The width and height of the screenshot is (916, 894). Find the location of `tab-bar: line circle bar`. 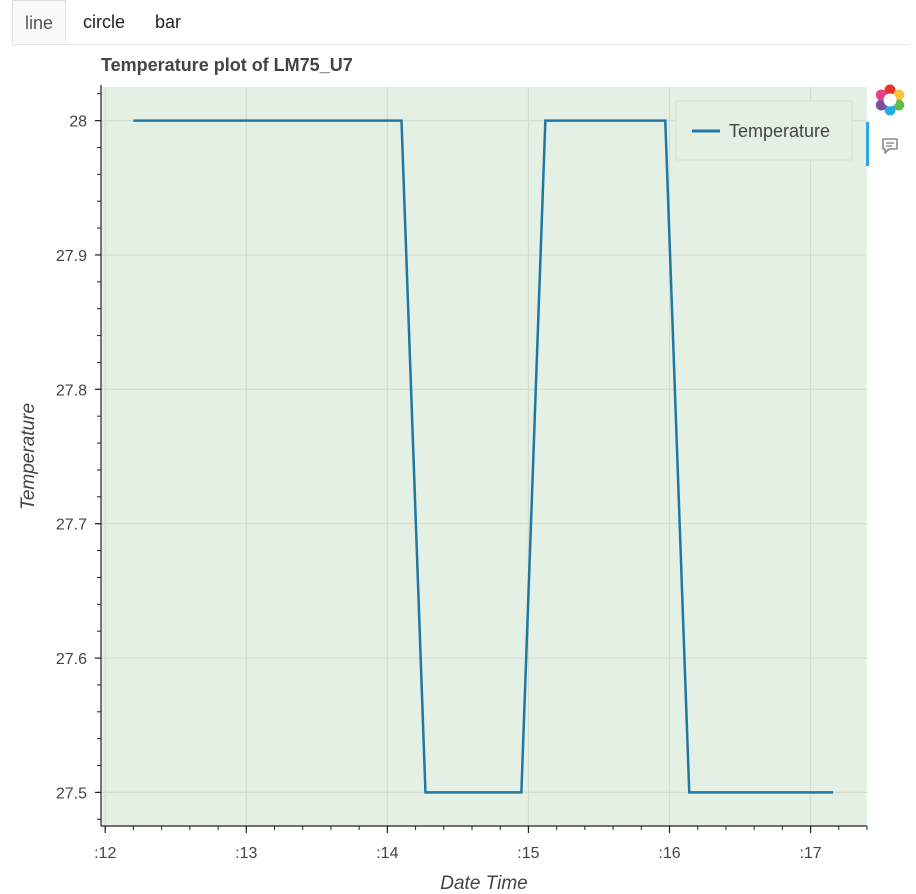

tab-bar: line circle bar is located at coordinates (461, 22).